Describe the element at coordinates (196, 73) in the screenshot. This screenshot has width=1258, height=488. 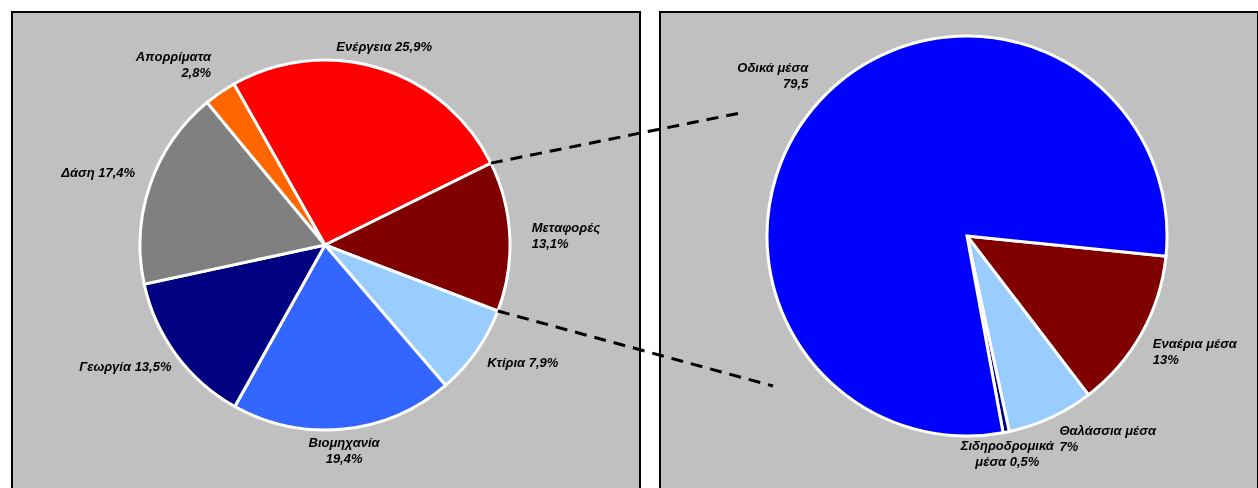
I see `data-label: 2,8%` at that location.